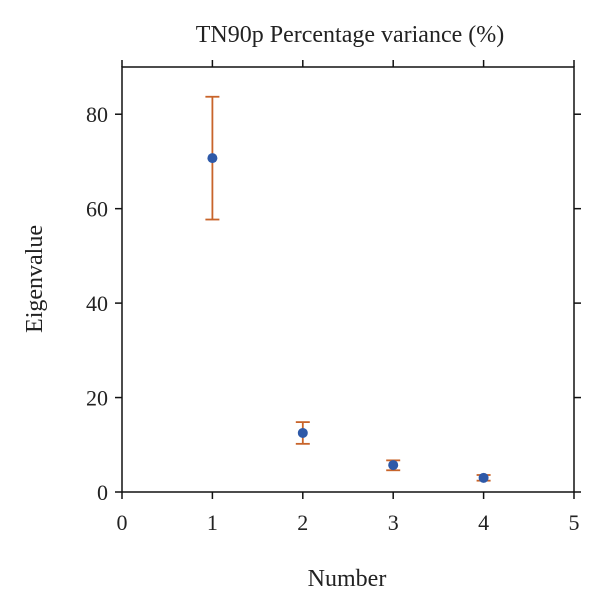 Image resolution: width=600 pixels, height=609 pixels. What do you see at coordinates (102, 492) in the screenshot?
I see `y-tick-label: 0` at bounding box center [102, 492].